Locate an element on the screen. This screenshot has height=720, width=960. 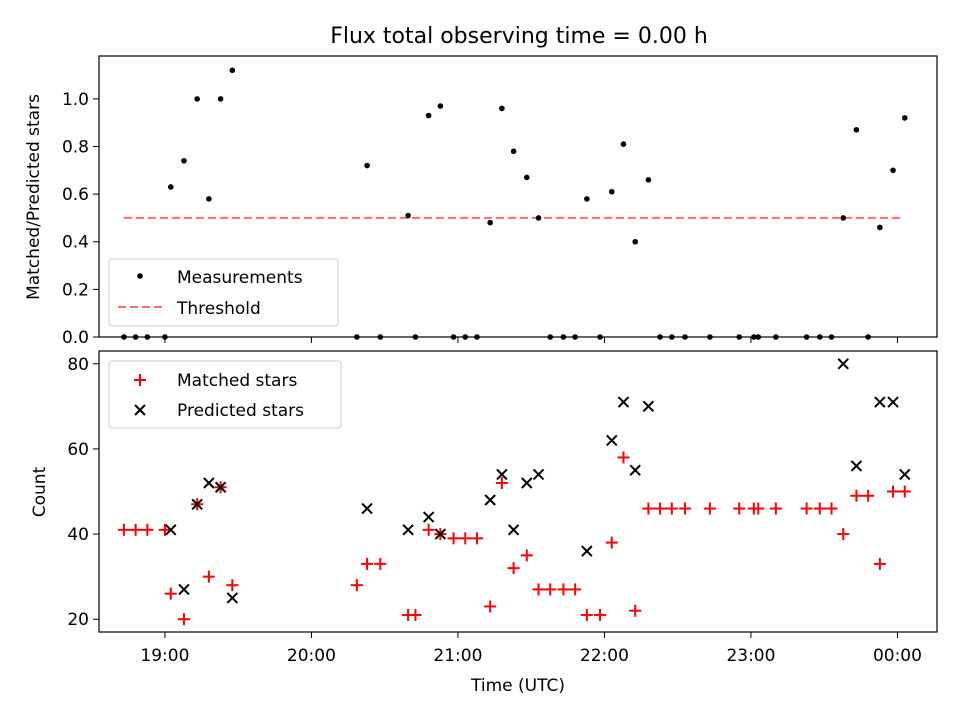
ratio-y-tick-label: 1.0 is located at coordinates (75, 100).